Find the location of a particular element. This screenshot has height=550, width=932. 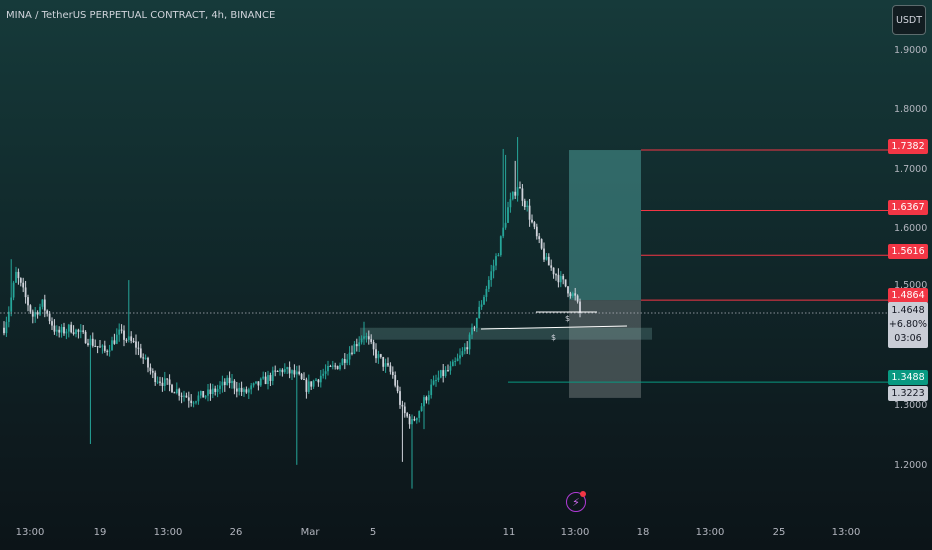

loss-zone is located at coordinates (605, 349).